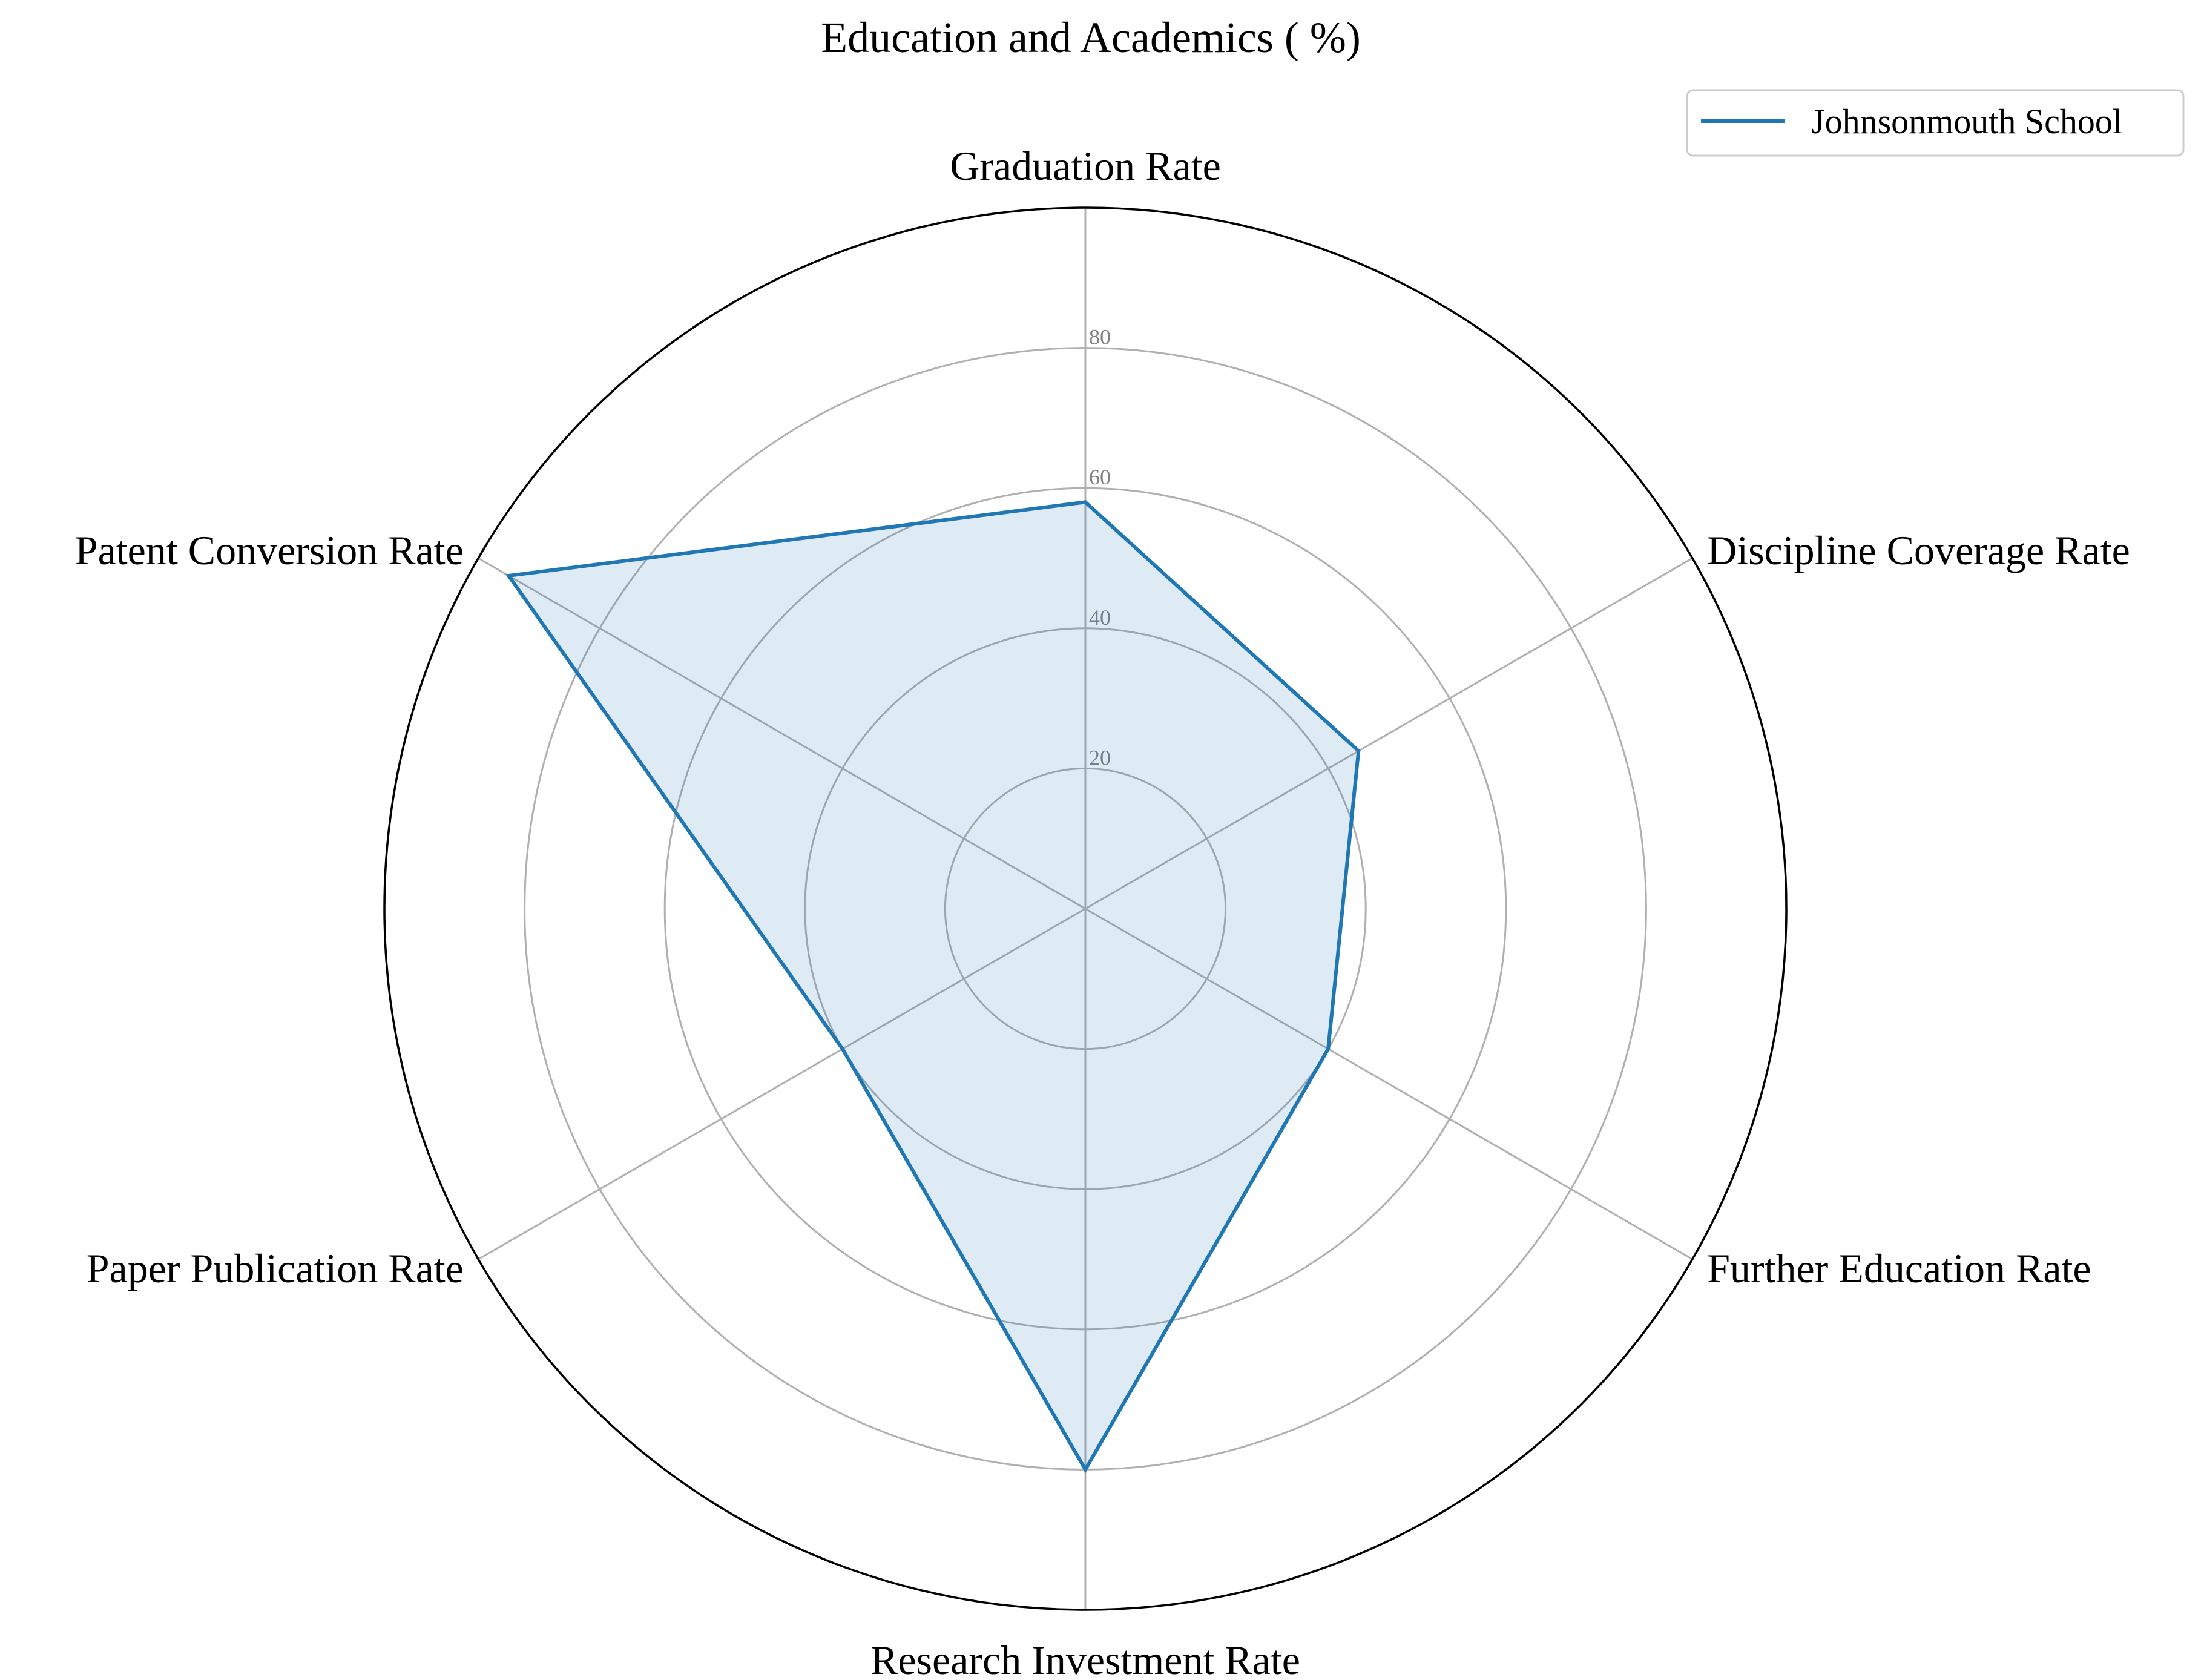 Image resolution: width=2204 pixels, height=1680 pixels. What do you see at coordinates (1100, 477) in the screenshot?
I see `r-tick-label-60: 60` at bounding box center [1100, 477].